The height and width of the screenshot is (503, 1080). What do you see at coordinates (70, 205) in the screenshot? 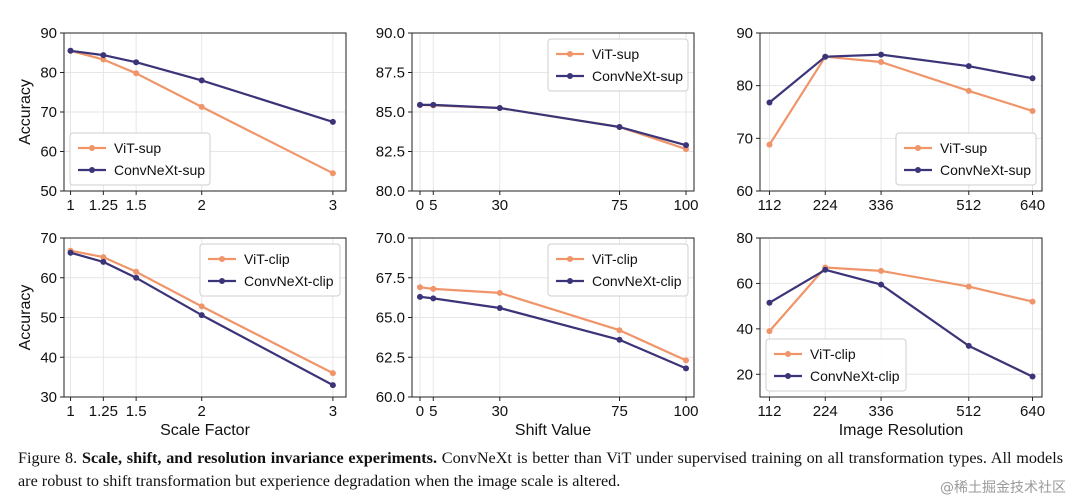
I see `x-tick-label: 1` at bounding box center [70, 205].